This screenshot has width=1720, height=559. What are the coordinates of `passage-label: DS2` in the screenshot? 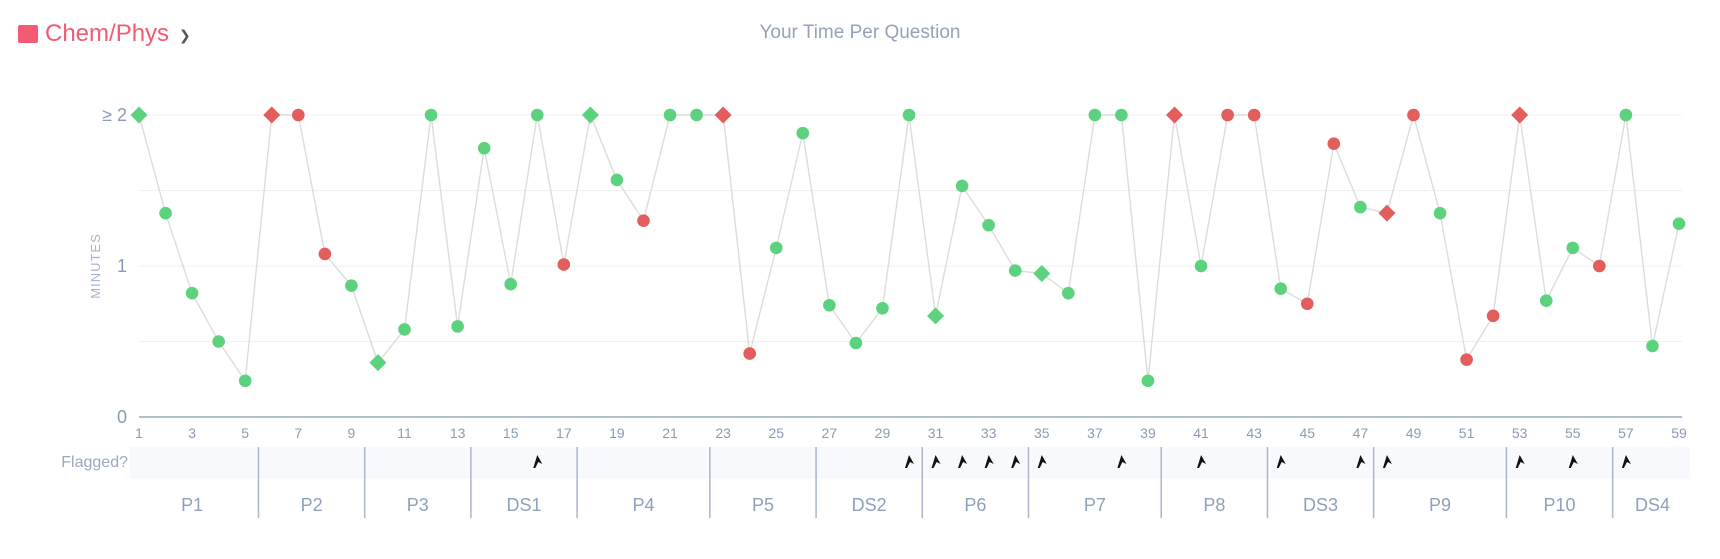 It's located at (869, 505).